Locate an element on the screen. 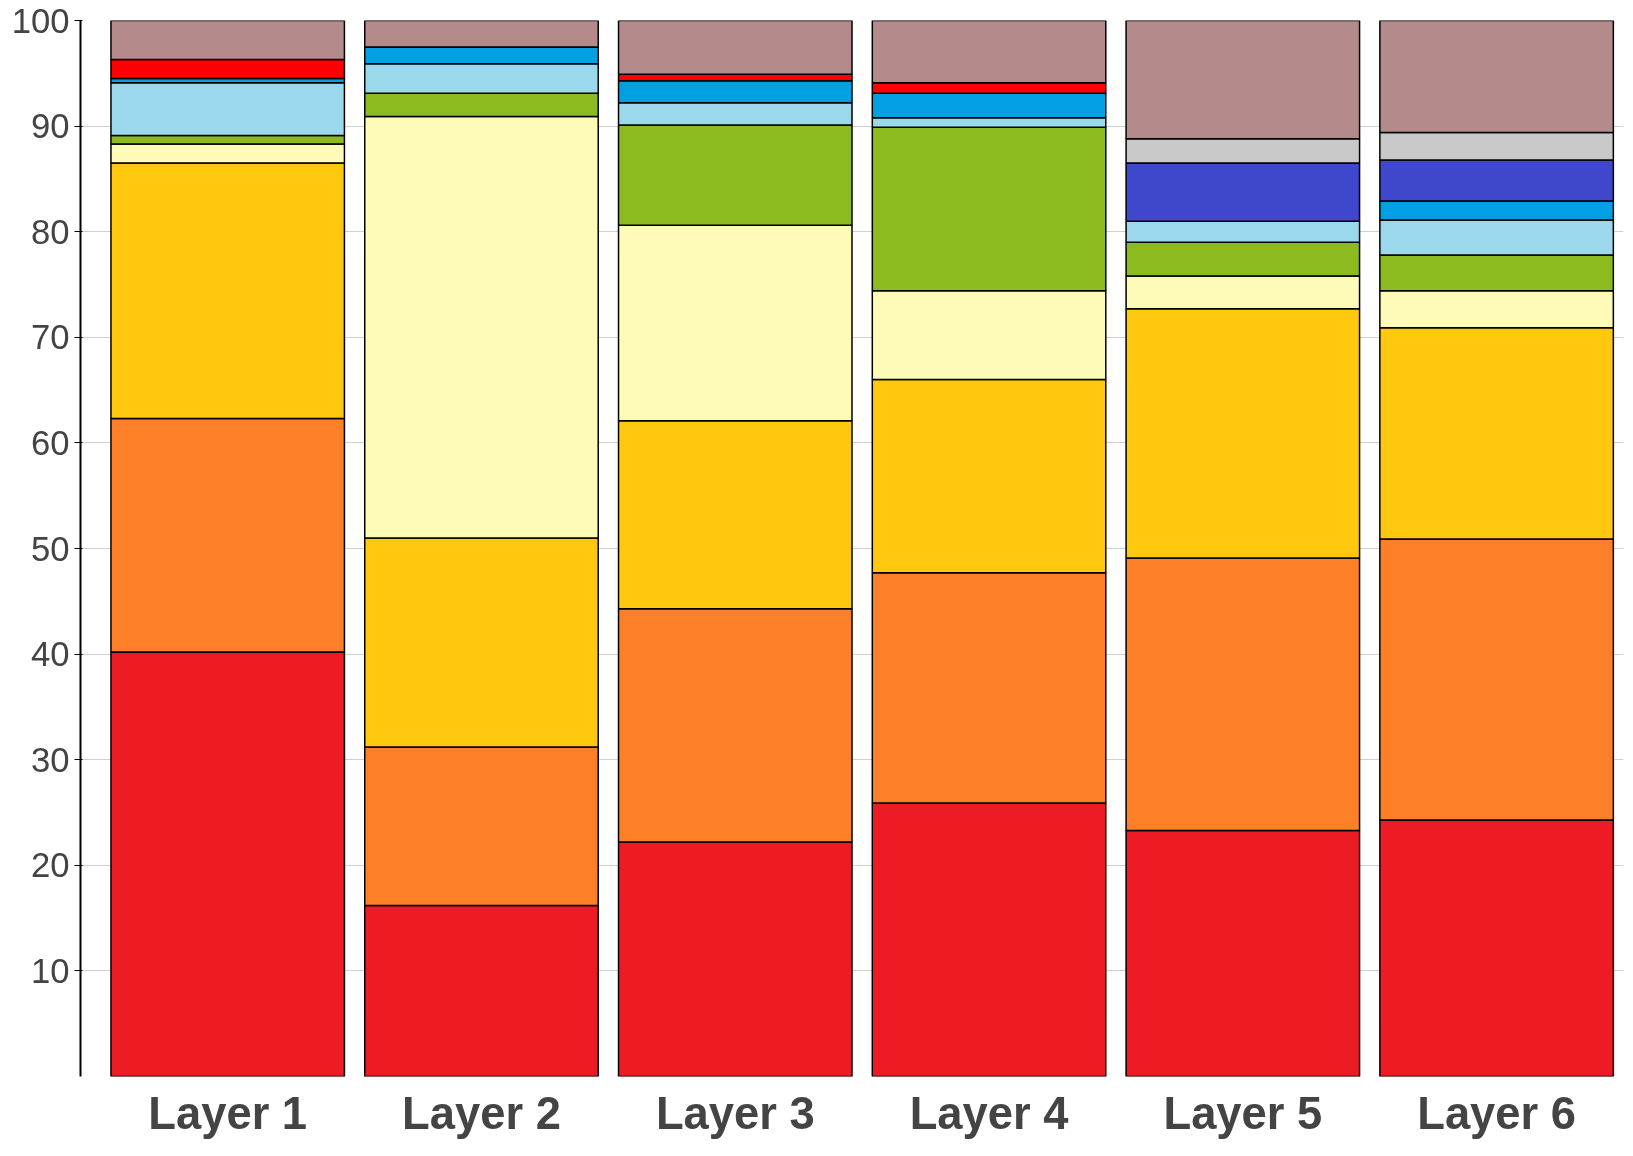 The width and height of the screenshot is (1633, 1156). x-tick-label: Layer 1 is located at coordinates (228, 1113).